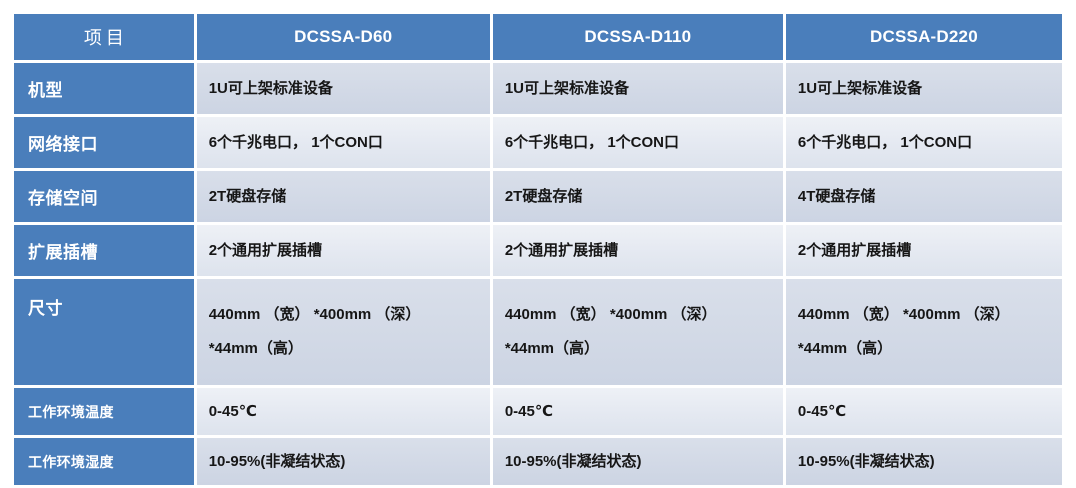 This screenshot has width=1076, height=488. I want to click on column-header-dcssa-d110: DCSSA-D110, so click(637, 37).